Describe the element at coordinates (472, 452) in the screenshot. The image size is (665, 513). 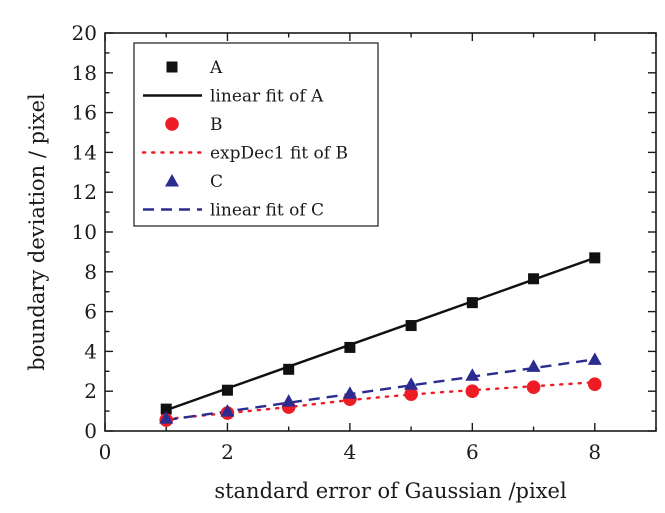
I see `x-tick-label: 6` at that location.